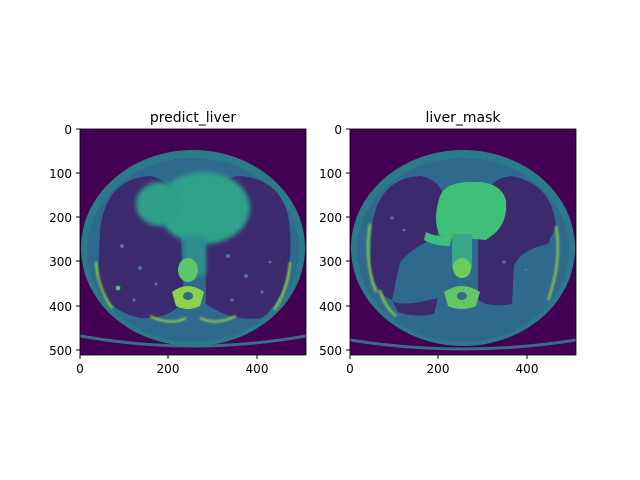 The height and width of the screenshot is (480, 640). Describe the element at coordinates (463, 118) in the screenshot. I see `panel-title: liver_mask` at that location.